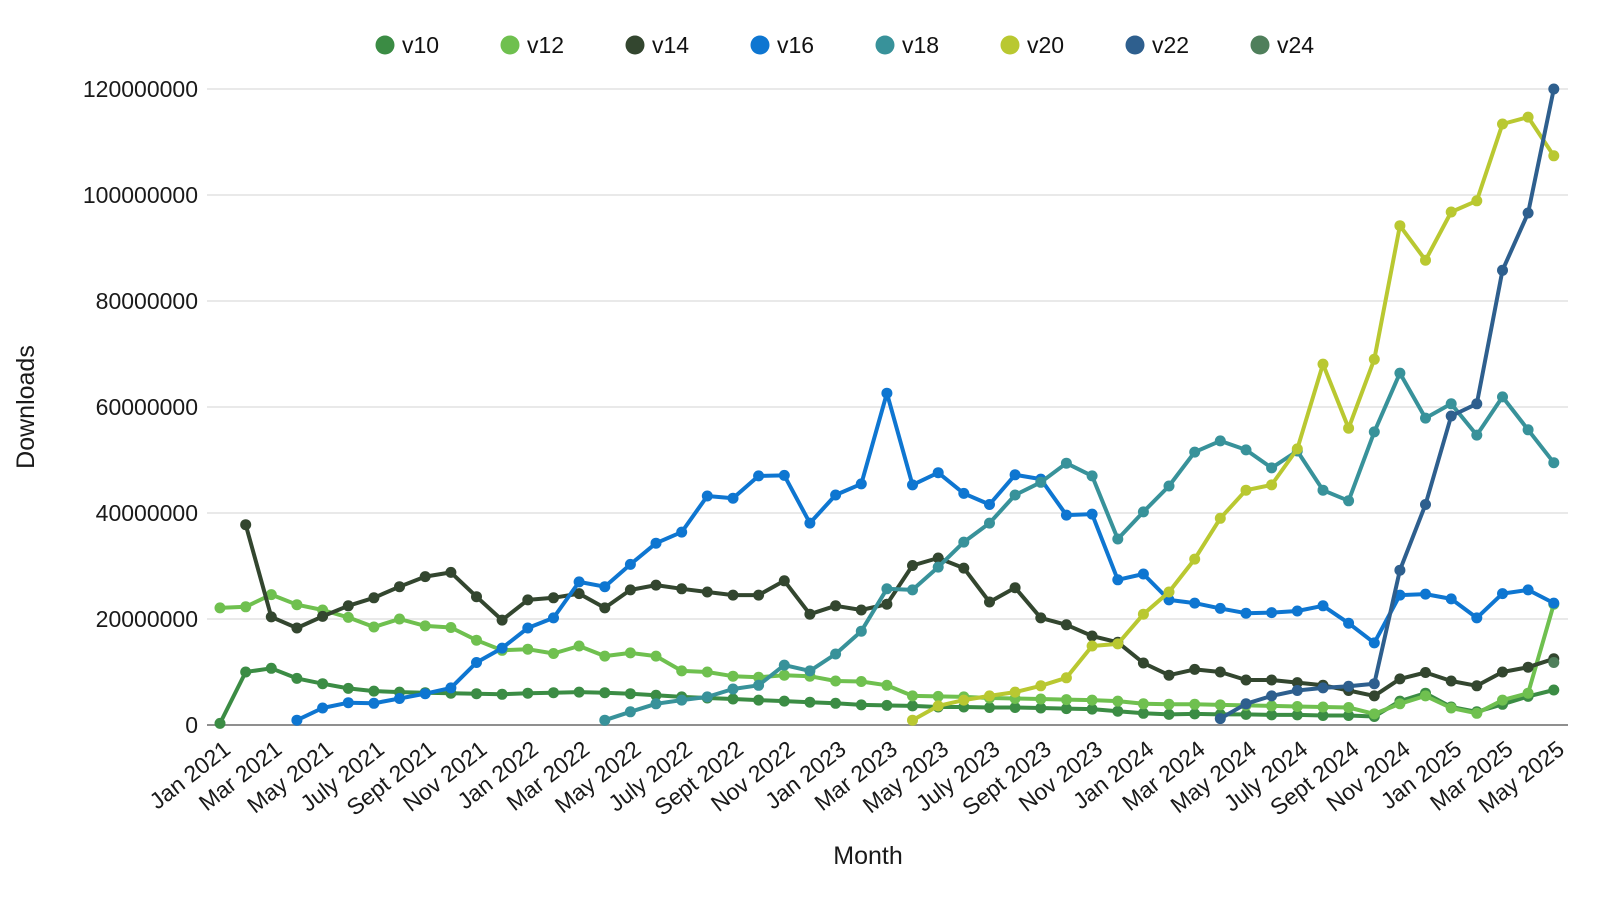  Describe the element at coordinates (1282, 45) in the screenshot. I see `legend-item-v24: v24` at that location.